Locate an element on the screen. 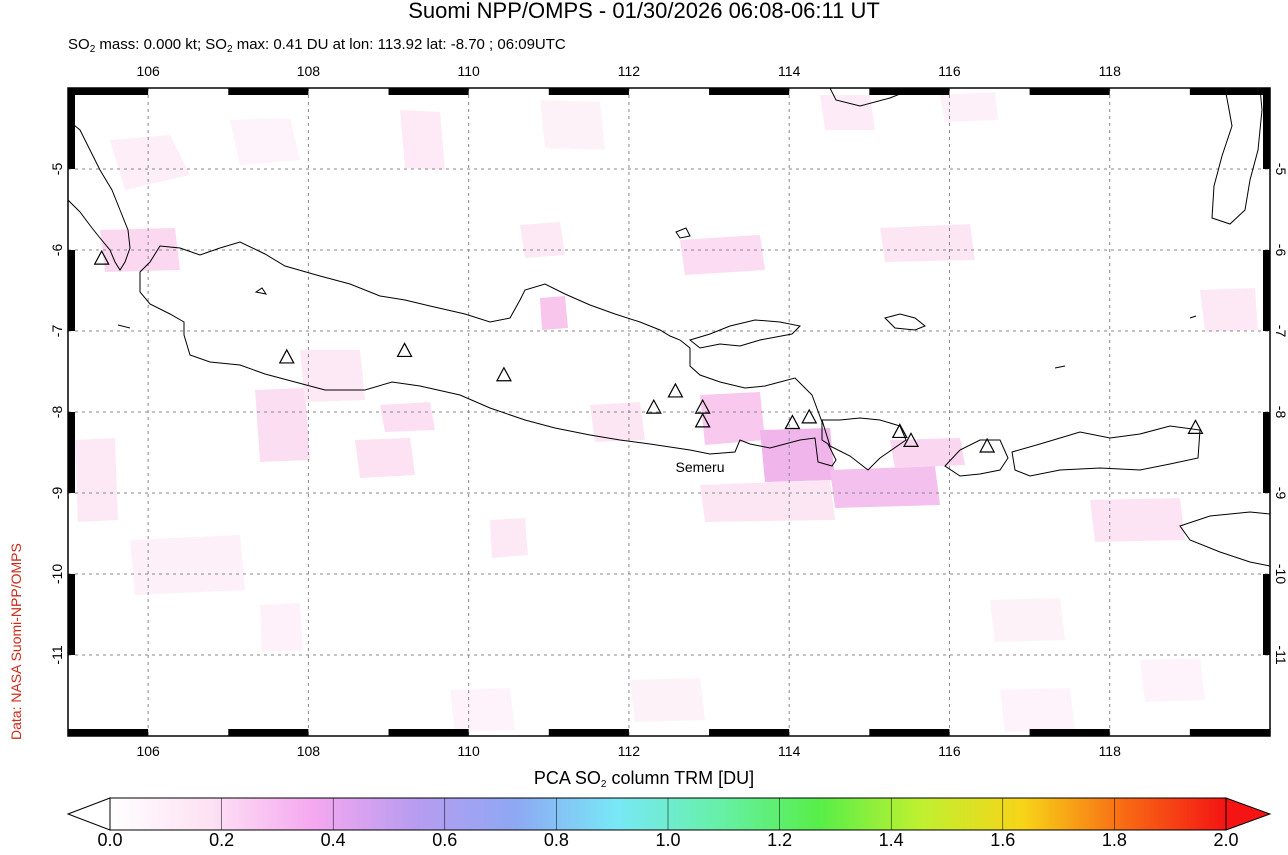 This screenshot has height=855, width=1288. colorbar-high-arrow is located at coordinates (1248, 814).